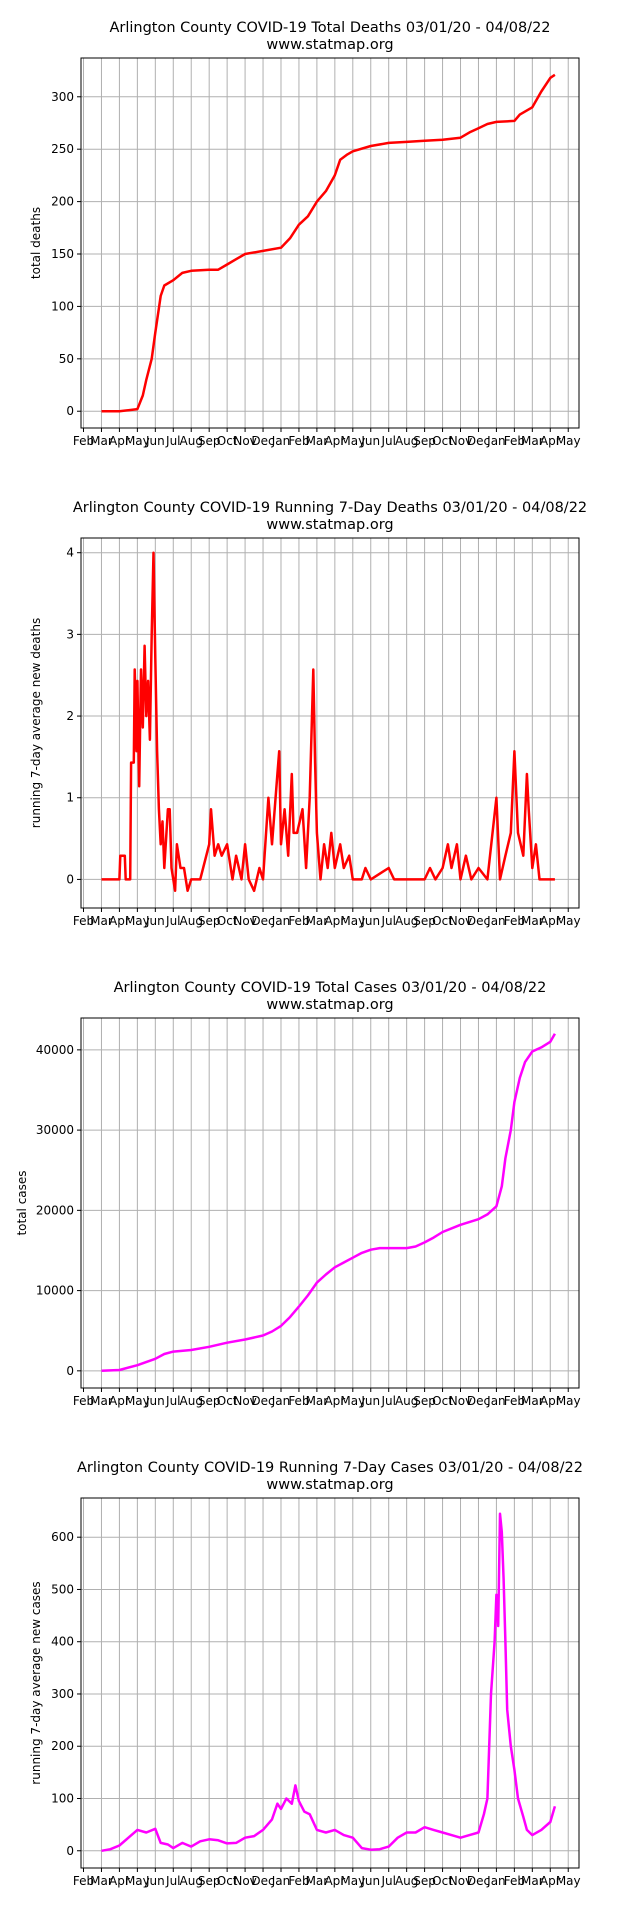 Image resolution: width=640 pixels, height=1924 pixels. Describe the element at coordinates (55, 1210) in the screenshot. I see `y-tick-label: 20000` at that location.